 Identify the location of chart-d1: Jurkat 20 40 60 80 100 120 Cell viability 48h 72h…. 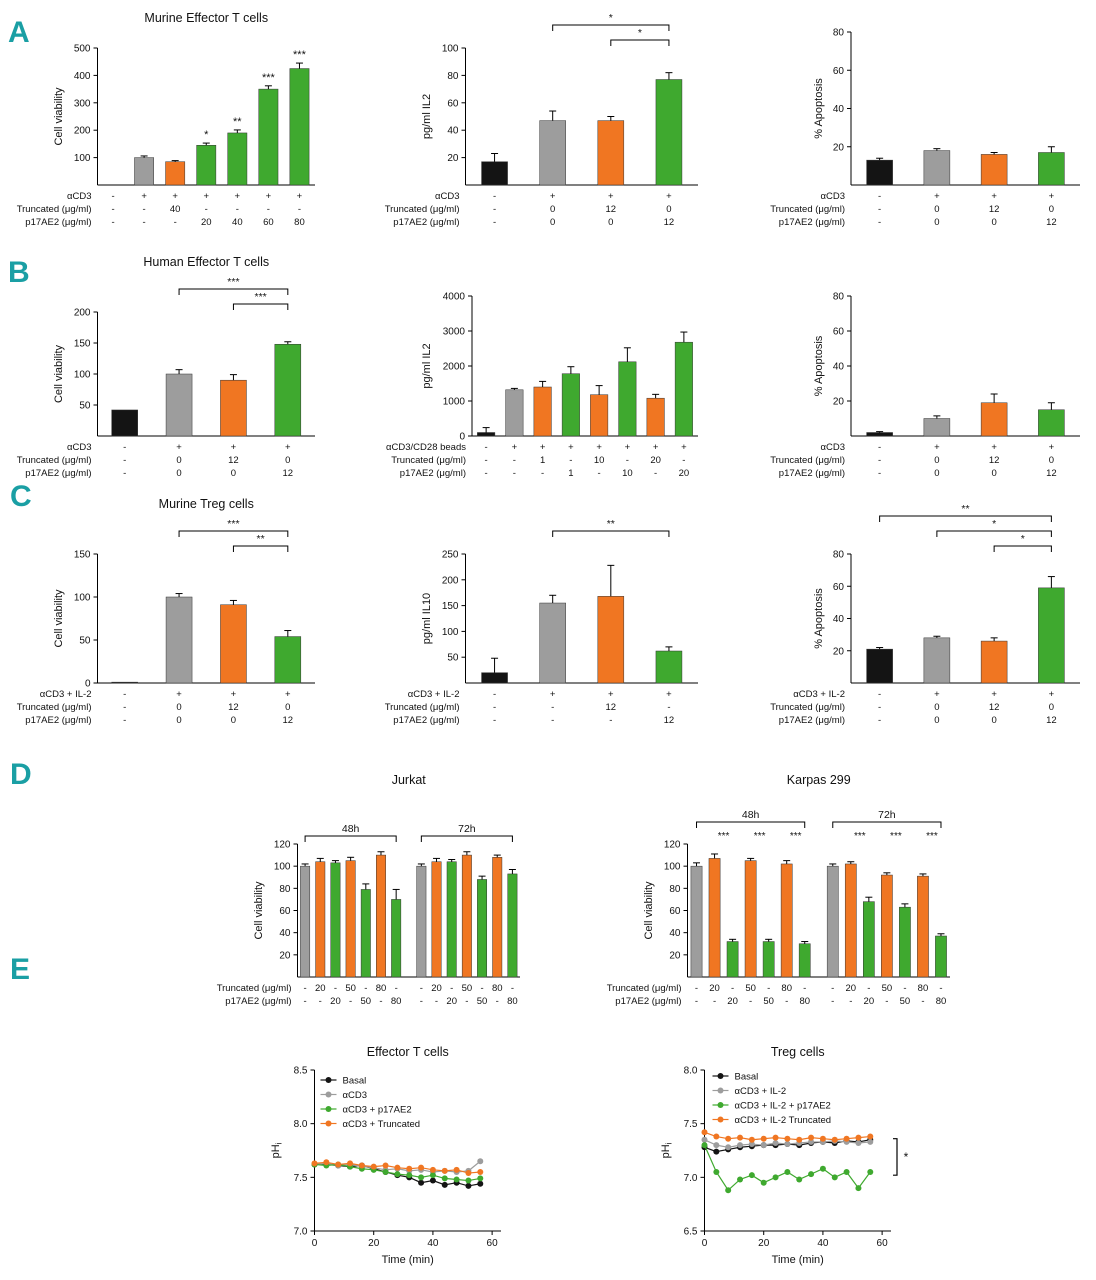
(368, 890).